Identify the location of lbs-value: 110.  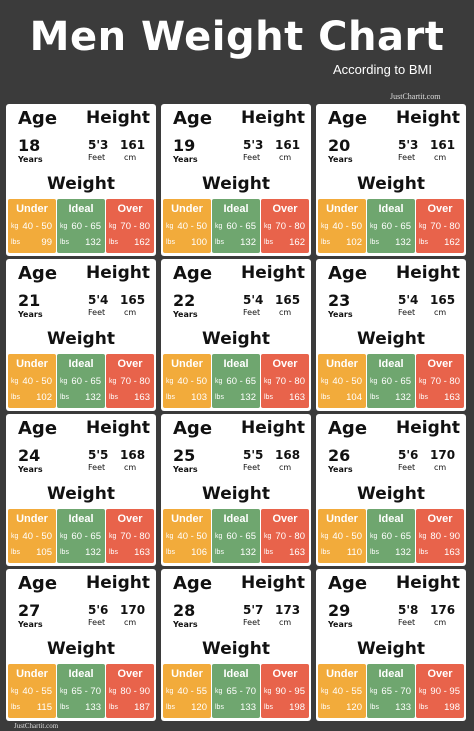
(354, 552).